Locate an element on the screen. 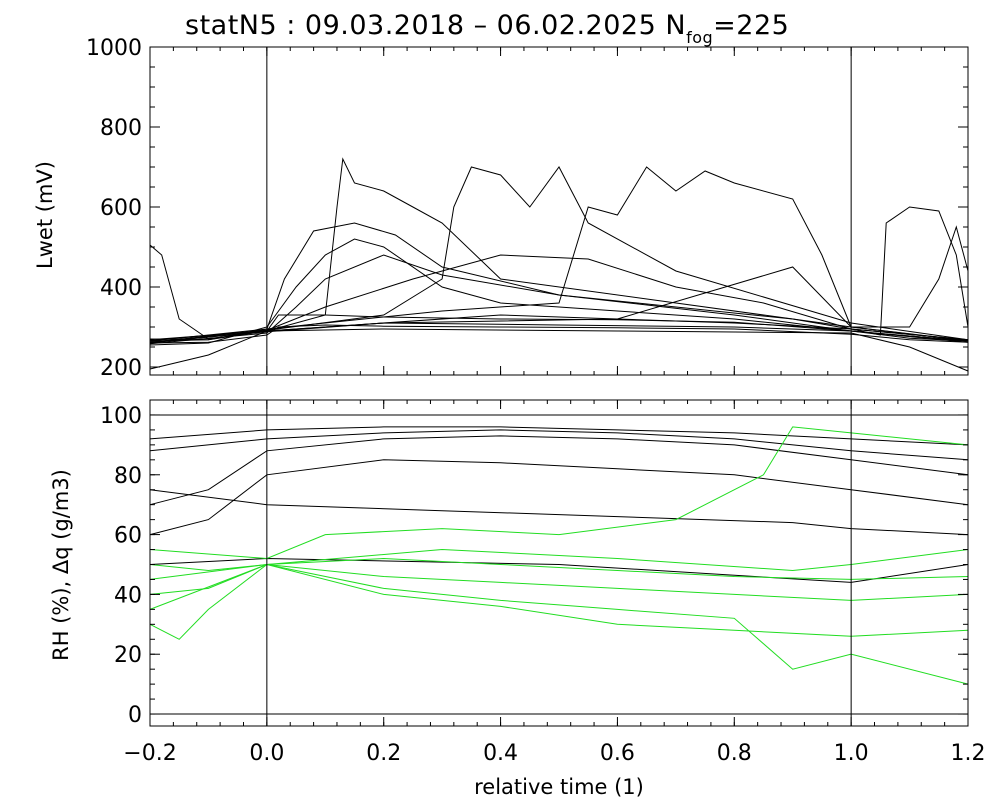  top-ytick-label-0: 200 is located at coordinates (121, 368).